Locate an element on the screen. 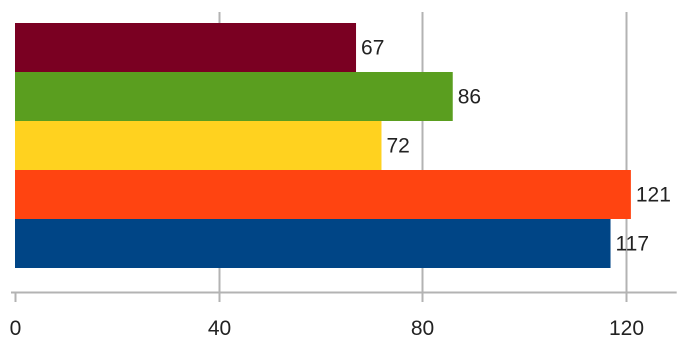  data-label-1: 86 is located at coordinates (469, 97).